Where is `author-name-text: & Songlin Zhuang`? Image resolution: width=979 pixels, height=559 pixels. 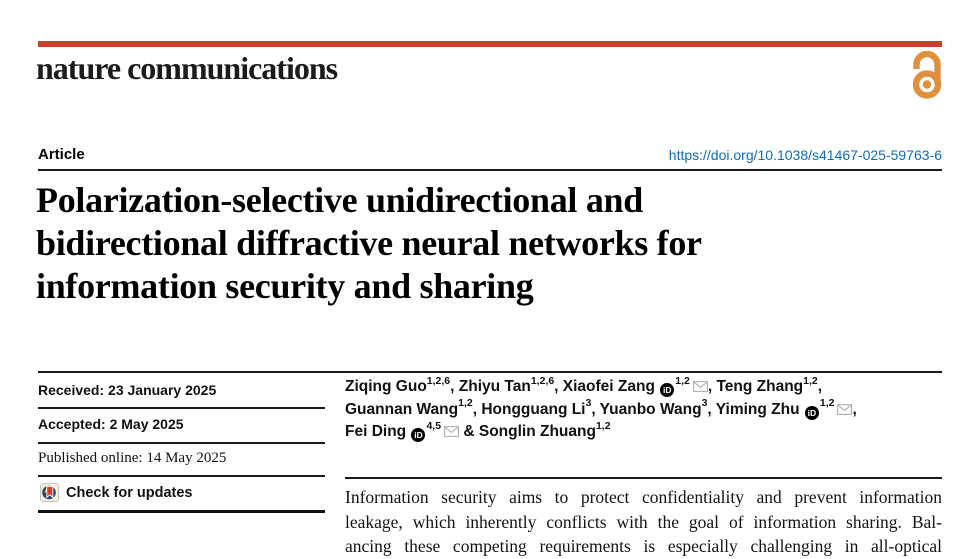
author-name-text: & Songlin Zhuang is located at coordinates (527, 431).